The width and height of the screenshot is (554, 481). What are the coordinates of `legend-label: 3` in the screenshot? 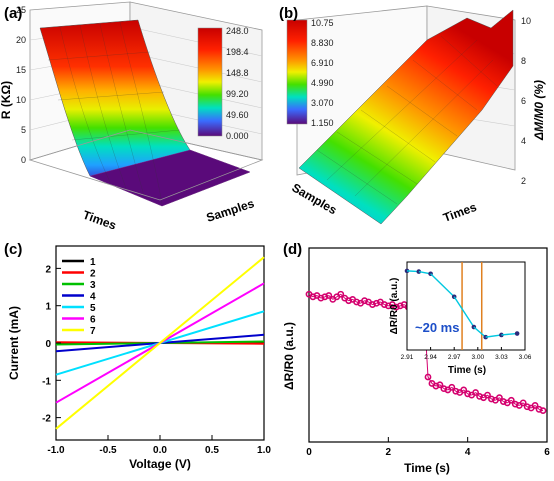 It's located at (93, 285).